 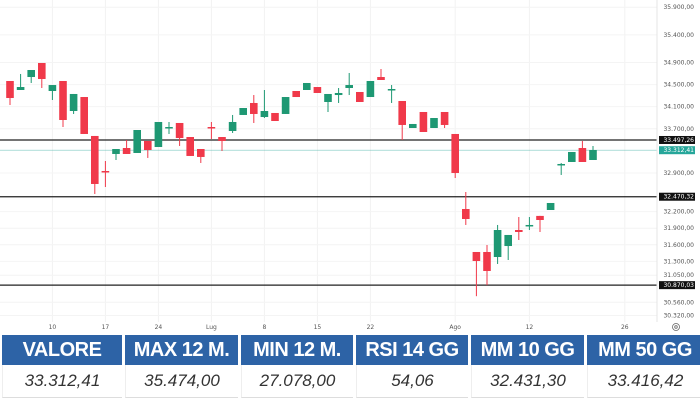 I want to click on date-tick-label: 26, so click(x=625, y=327).